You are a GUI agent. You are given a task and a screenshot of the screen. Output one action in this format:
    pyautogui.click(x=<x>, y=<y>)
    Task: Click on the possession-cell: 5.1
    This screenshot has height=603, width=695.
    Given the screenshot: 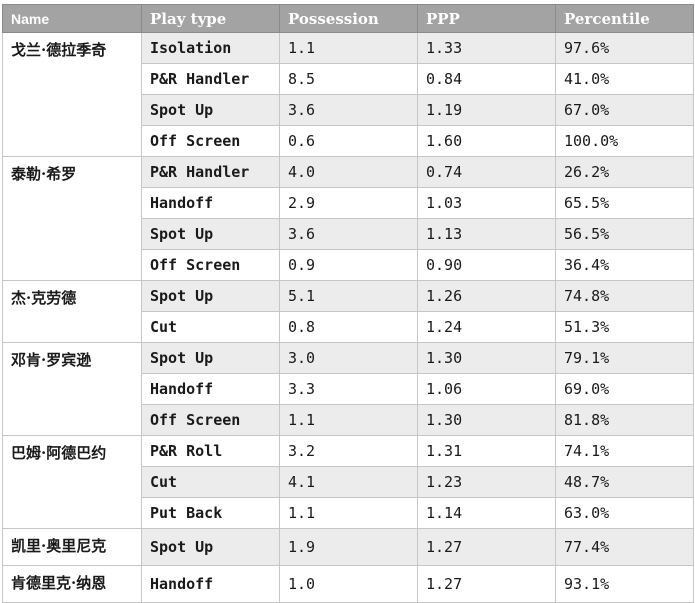 What is the action you would take?
    pyautogui.click(x=348, y=296)
    